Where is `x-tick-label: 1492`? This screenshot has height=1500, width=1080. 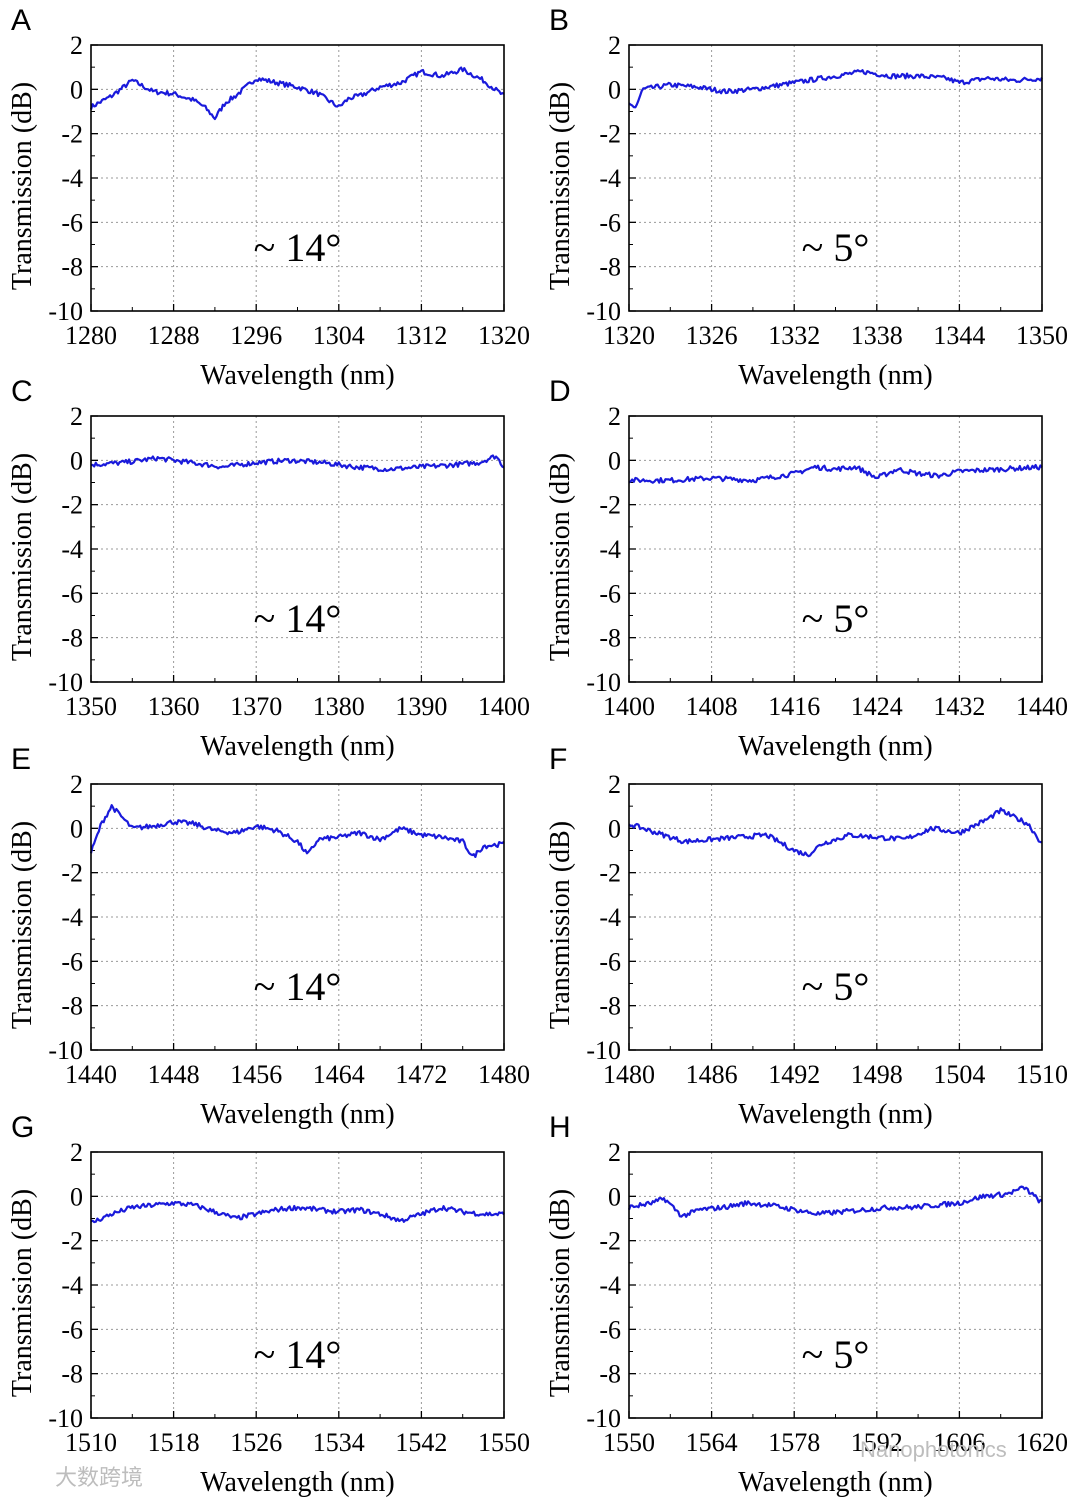 x-tick-label: 1492 is located at coordinates (794, 1074).